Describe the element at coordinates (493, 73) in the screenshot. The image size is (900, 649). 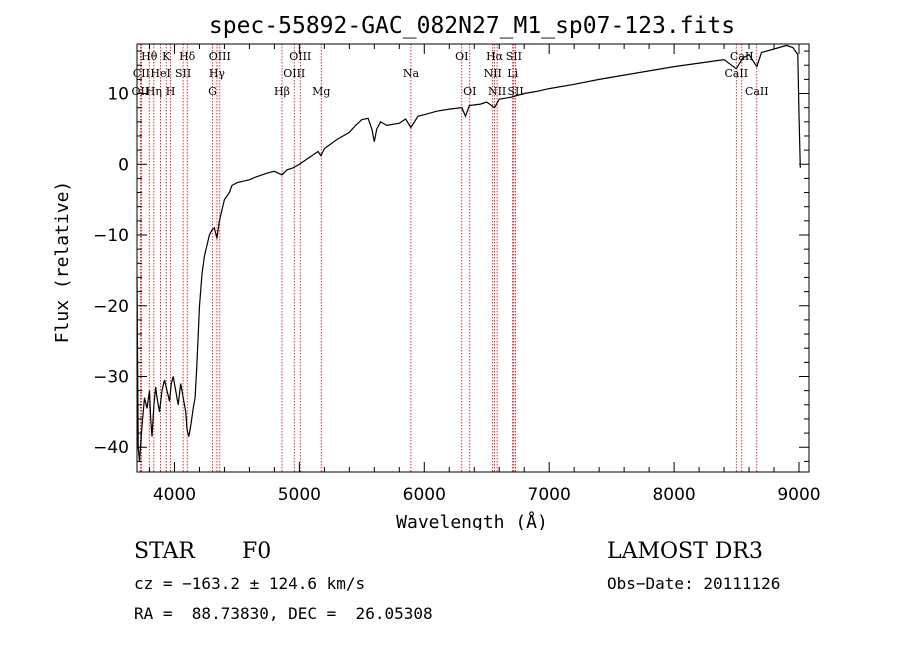
I see `line-label-15: NII` at that location.